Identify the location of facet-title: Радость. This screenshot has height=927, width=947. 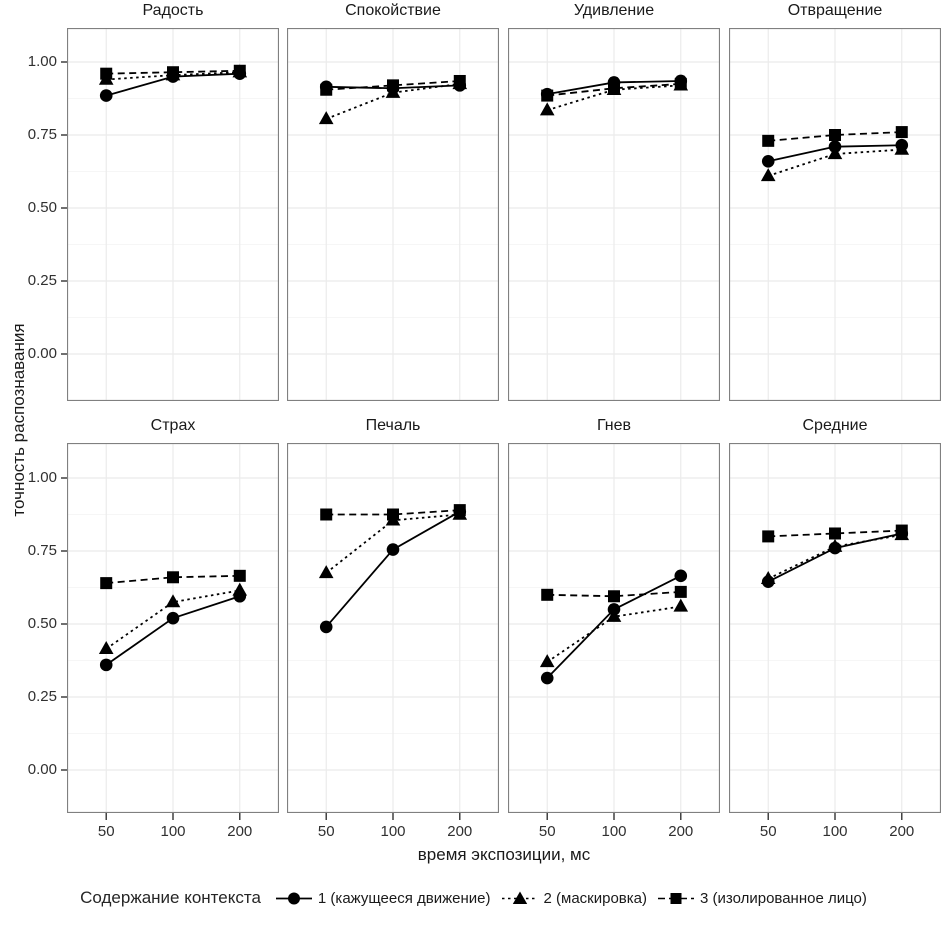
(173, 10).